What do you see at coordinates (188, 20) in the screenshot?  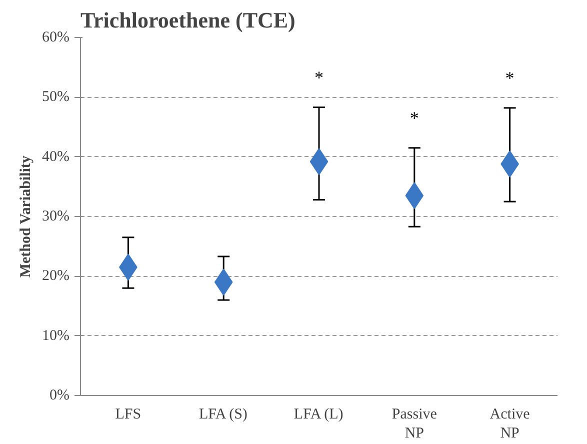 I see `chart-title: Trichloroethene (TCE)` at bounding box center [188, 20].